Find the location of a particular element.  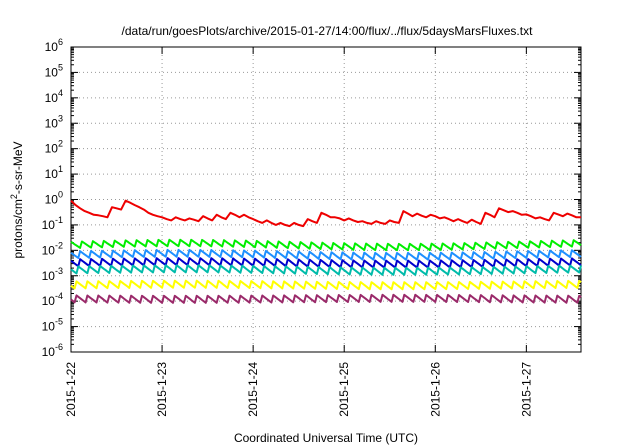

y-tick-label: 10⁻¹ is located at coordinates (52, 223).